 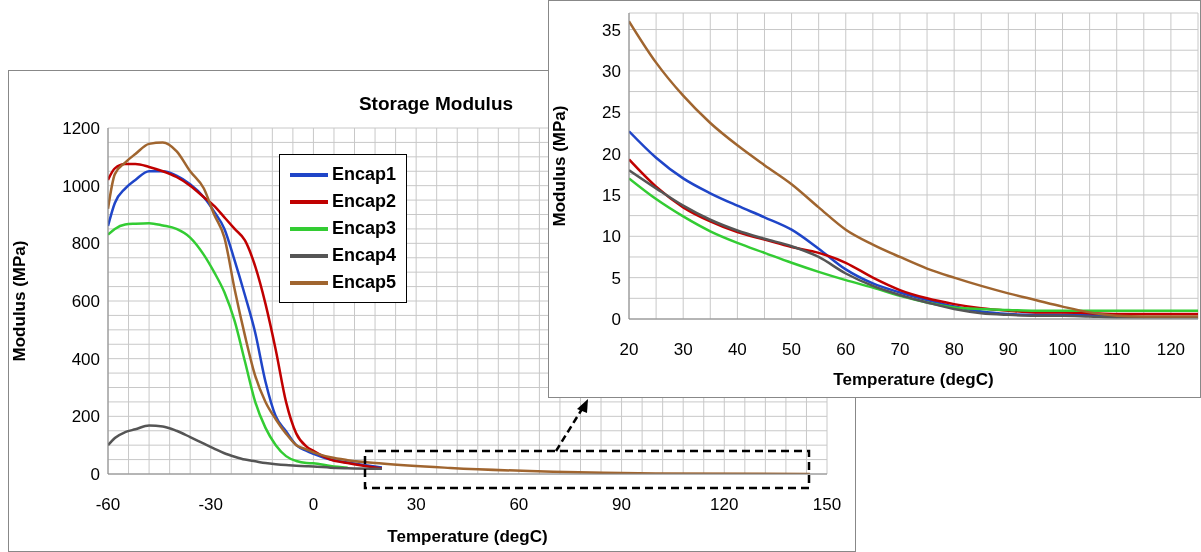 I want to click on x-tick-label: -30, so click(x=210, y=505).